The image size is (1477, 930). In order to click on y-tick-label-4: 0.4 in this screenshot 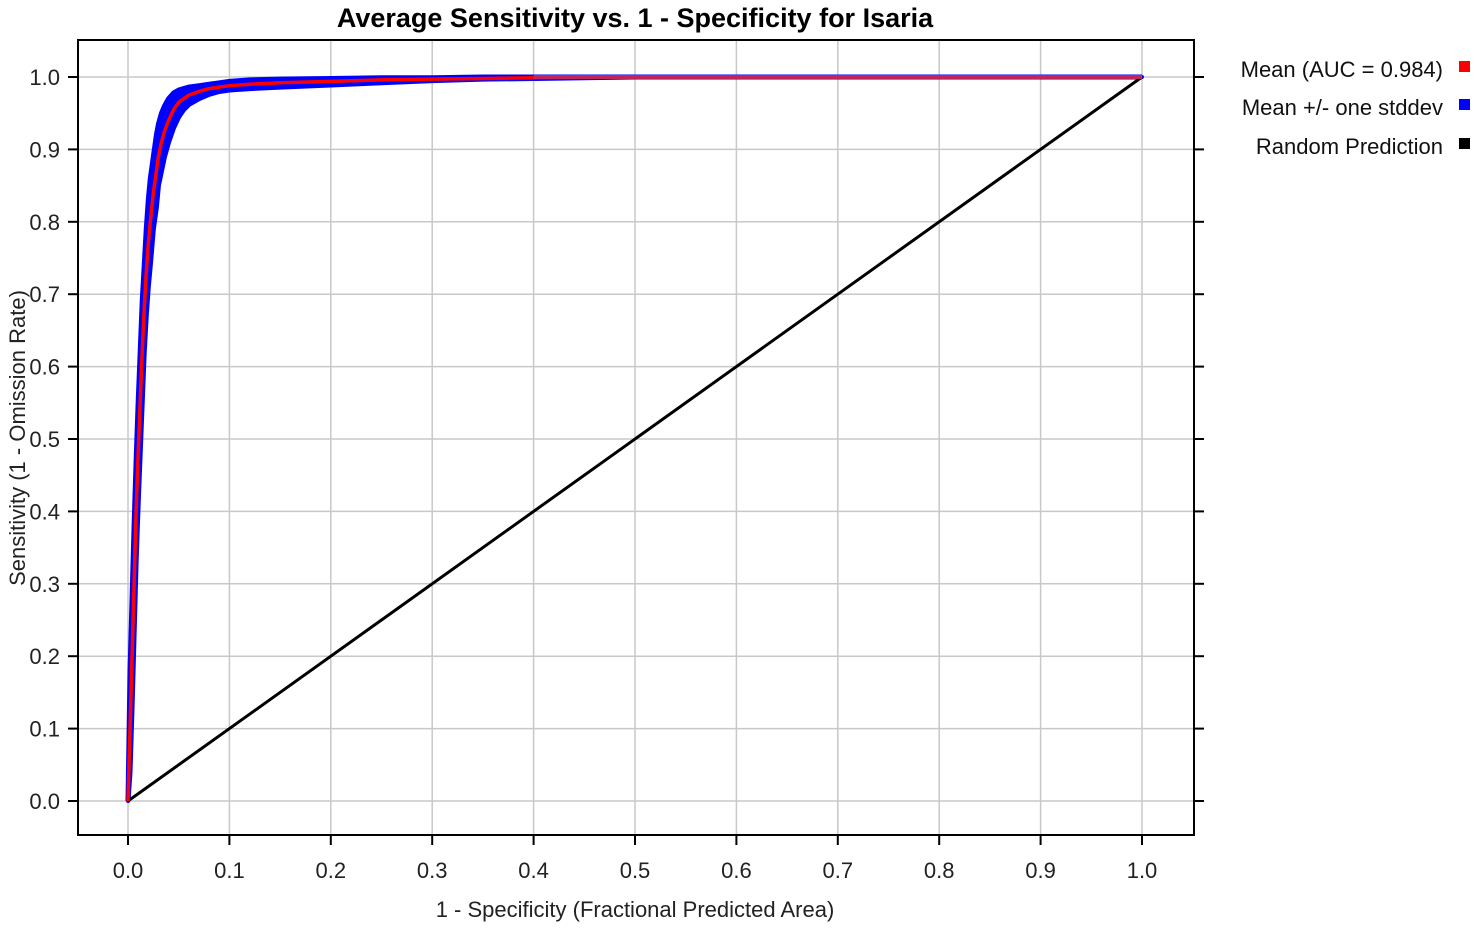, I will do `click(44, 511)`.